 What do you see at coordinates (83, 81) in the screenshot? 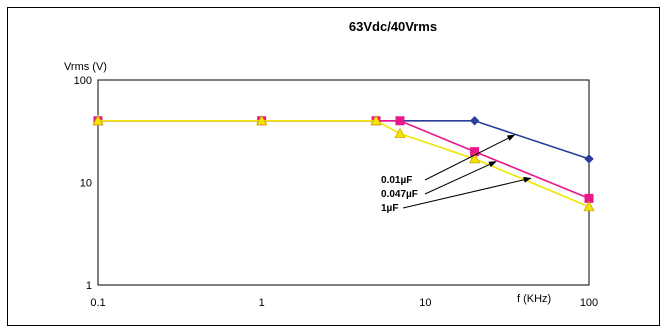
I see `y-tick-label: 100` at bounding box center [83, 81].